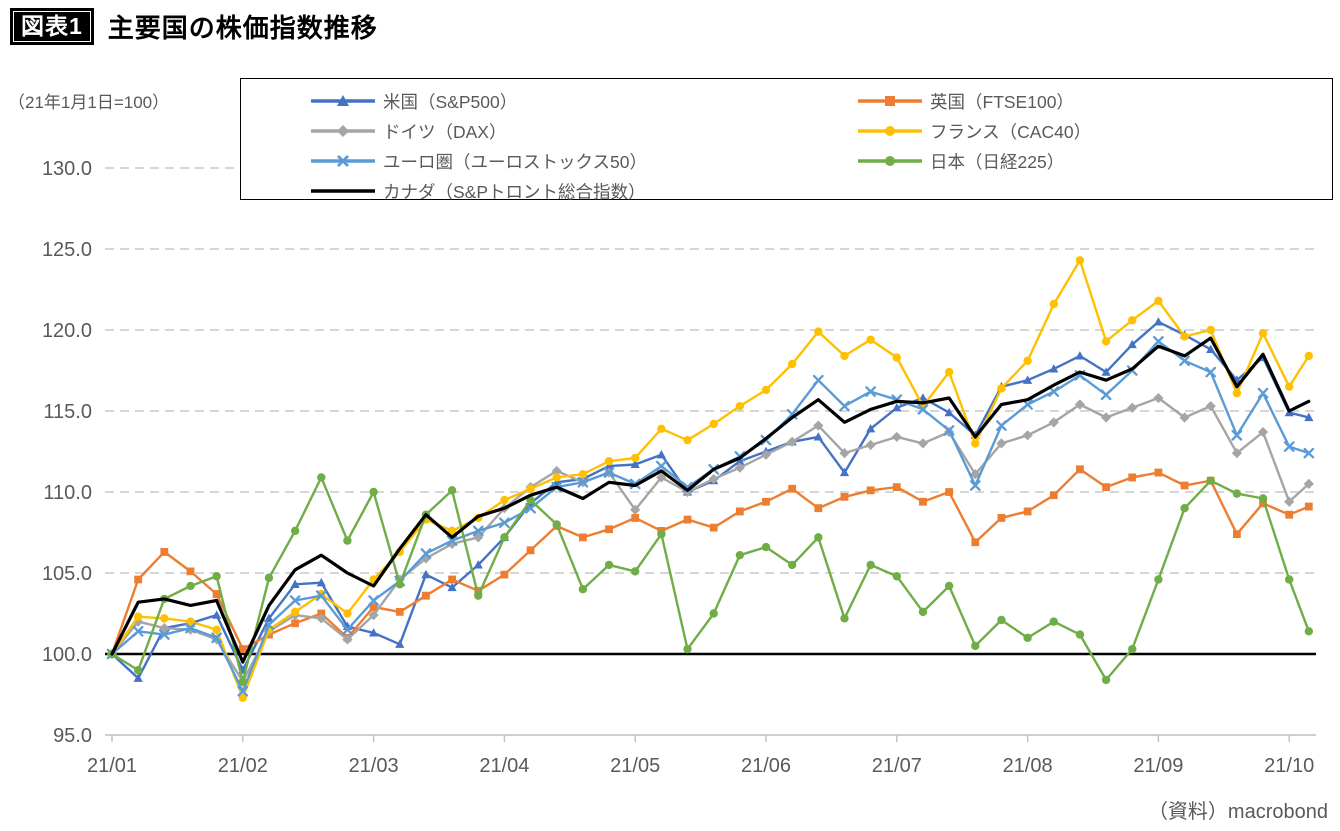  Describe the element at coordinates (67, 169) in the screenshot. I see `y-axis-tick-label: 130.0` at that location.